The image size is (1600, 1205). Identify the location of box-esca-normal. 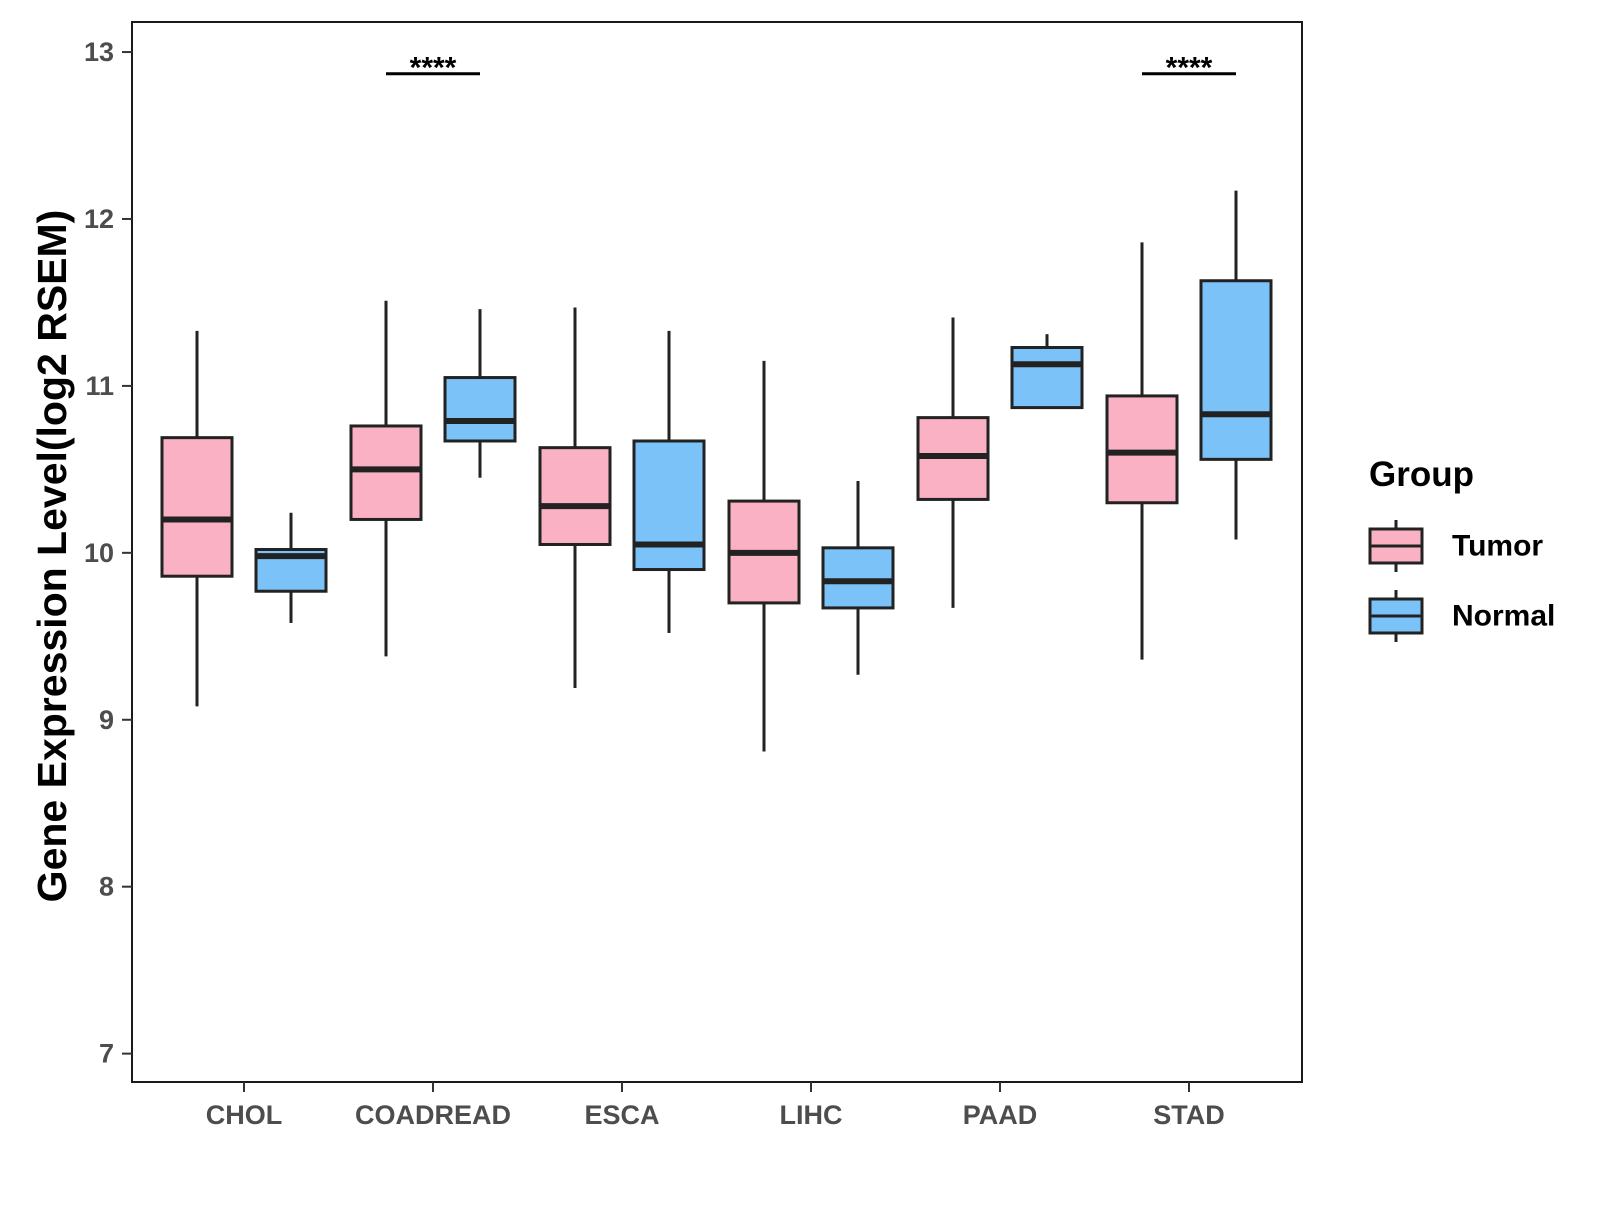
(669, 481).